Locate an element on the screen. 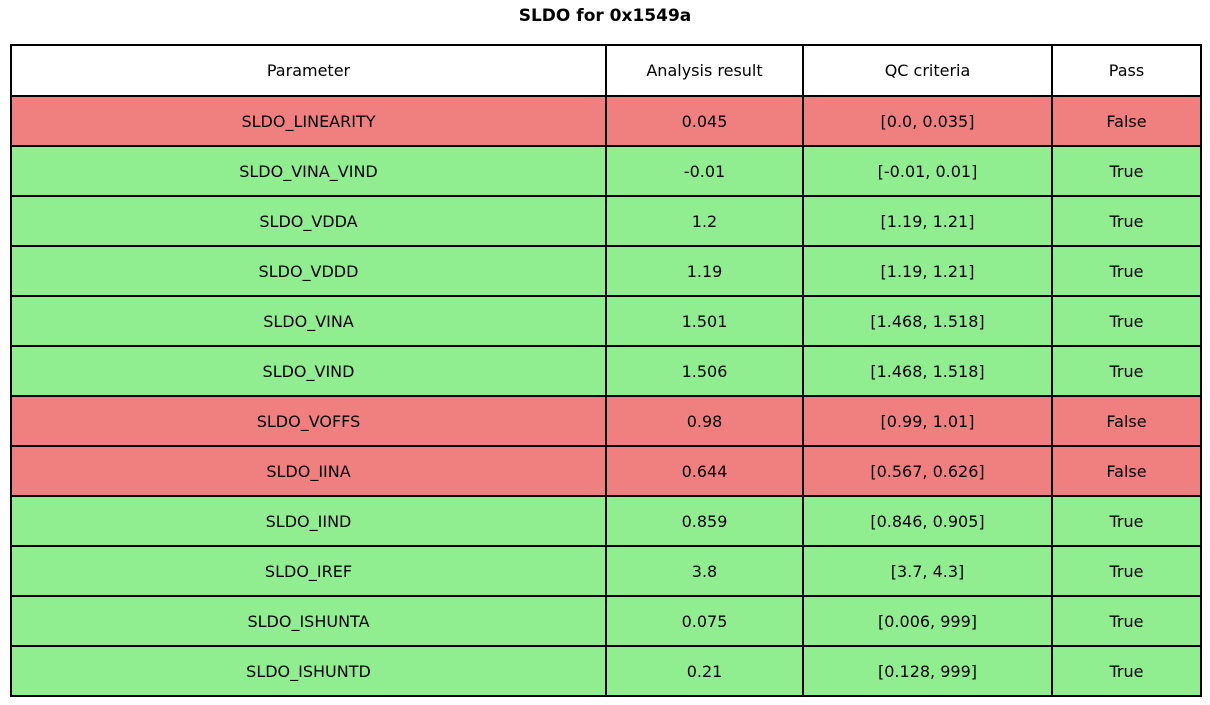  header-analysis-result: Analysis result is located at coordinates (704, 70).